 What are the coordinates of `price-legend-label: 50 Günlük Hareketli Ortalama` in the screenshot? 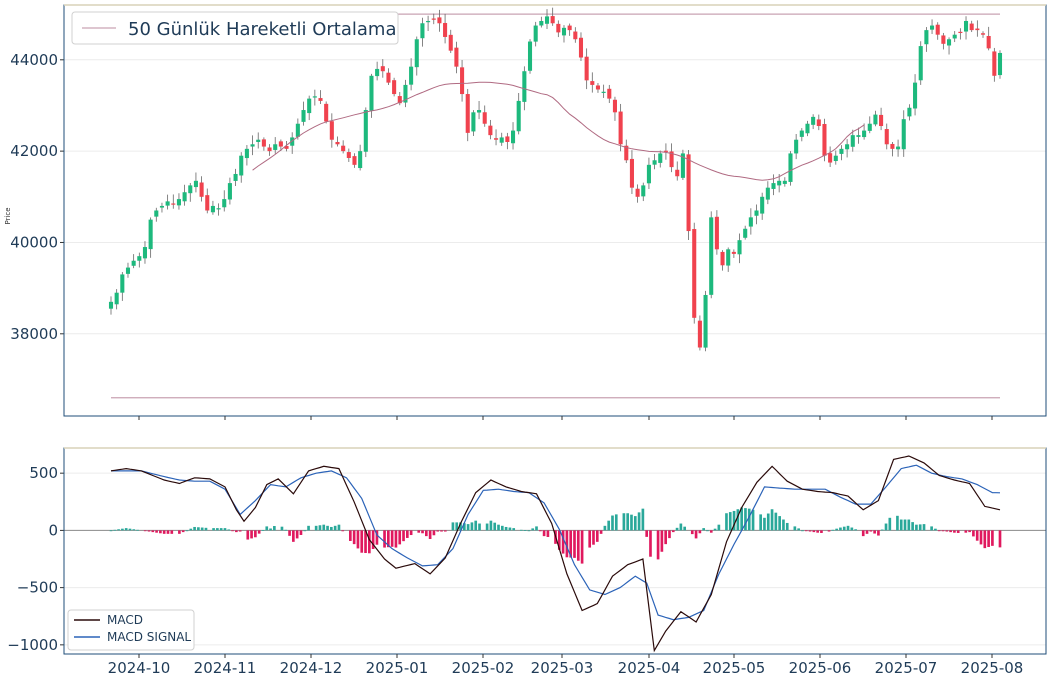 It's located at (262, 29).